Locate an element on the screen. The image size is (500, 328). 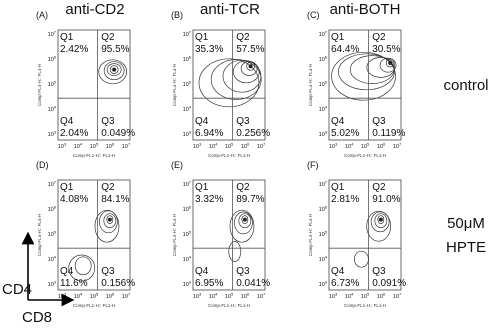
x-axis-label: Comp-FL1-H:: FL1-H is located at coordinates (365, 155).